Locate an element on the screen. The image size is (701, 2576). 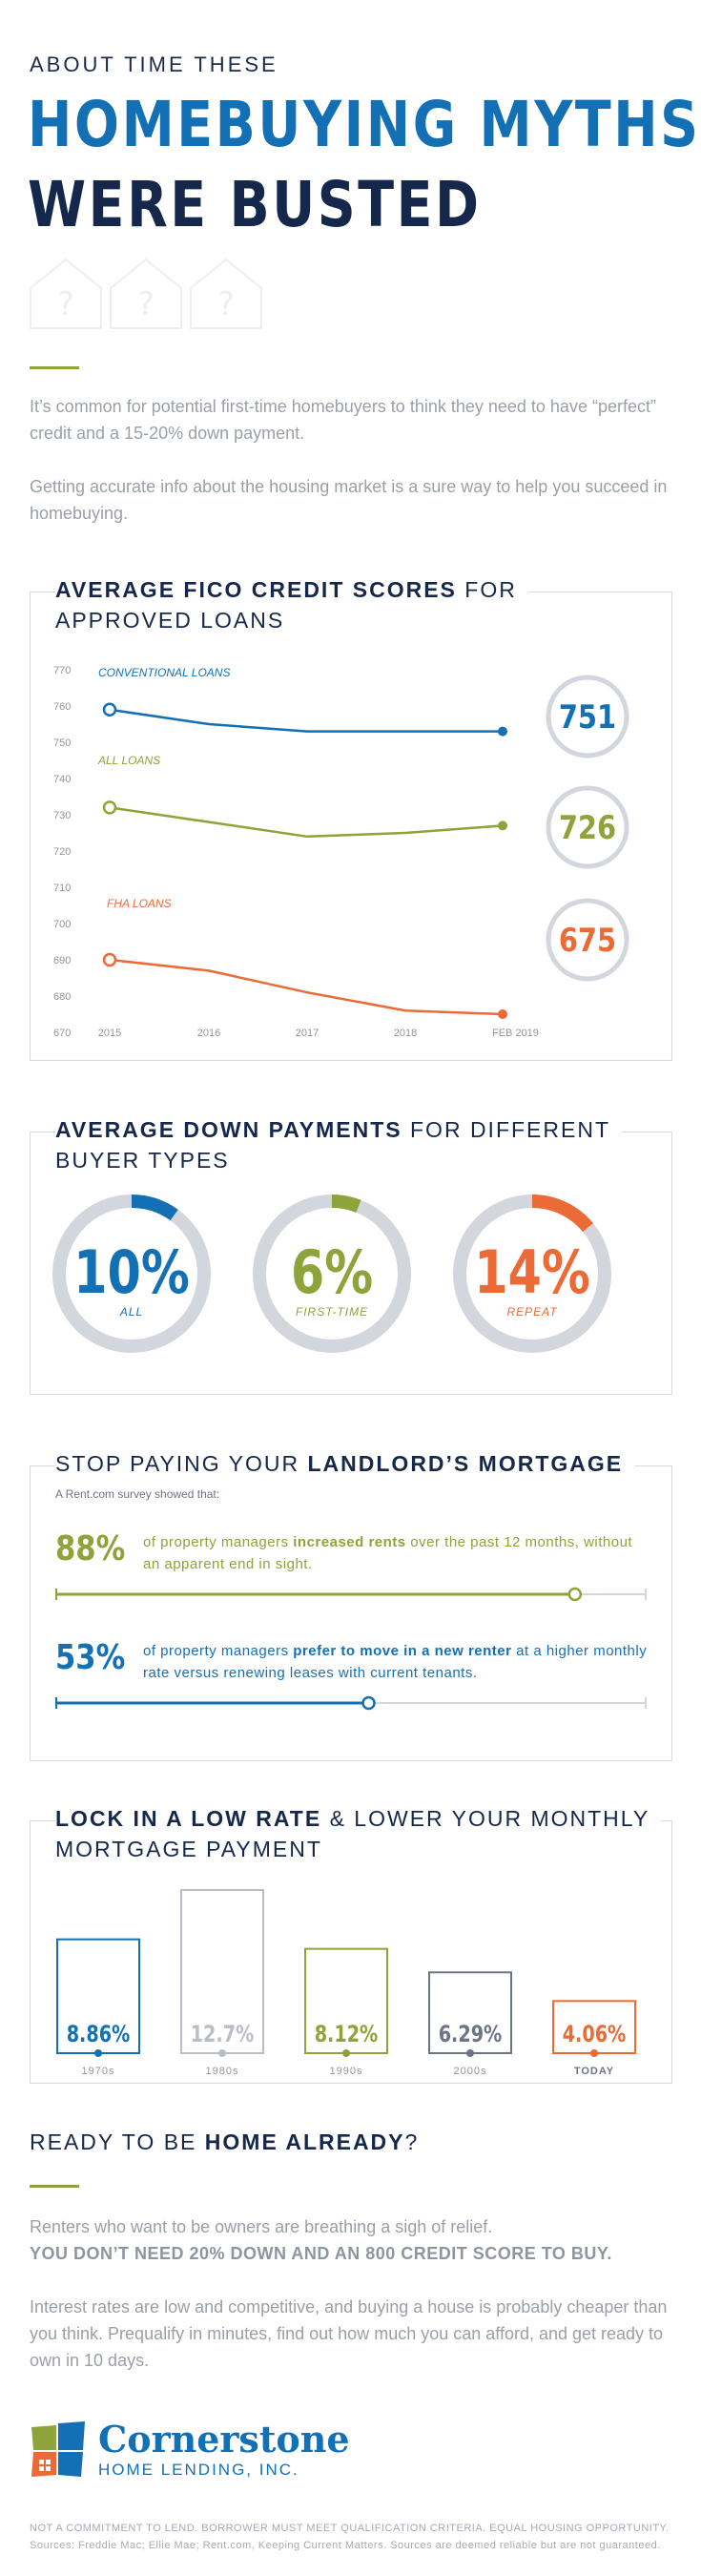
series-name: CONVENTIONAL LOANS is located at coordinates (164, 672).